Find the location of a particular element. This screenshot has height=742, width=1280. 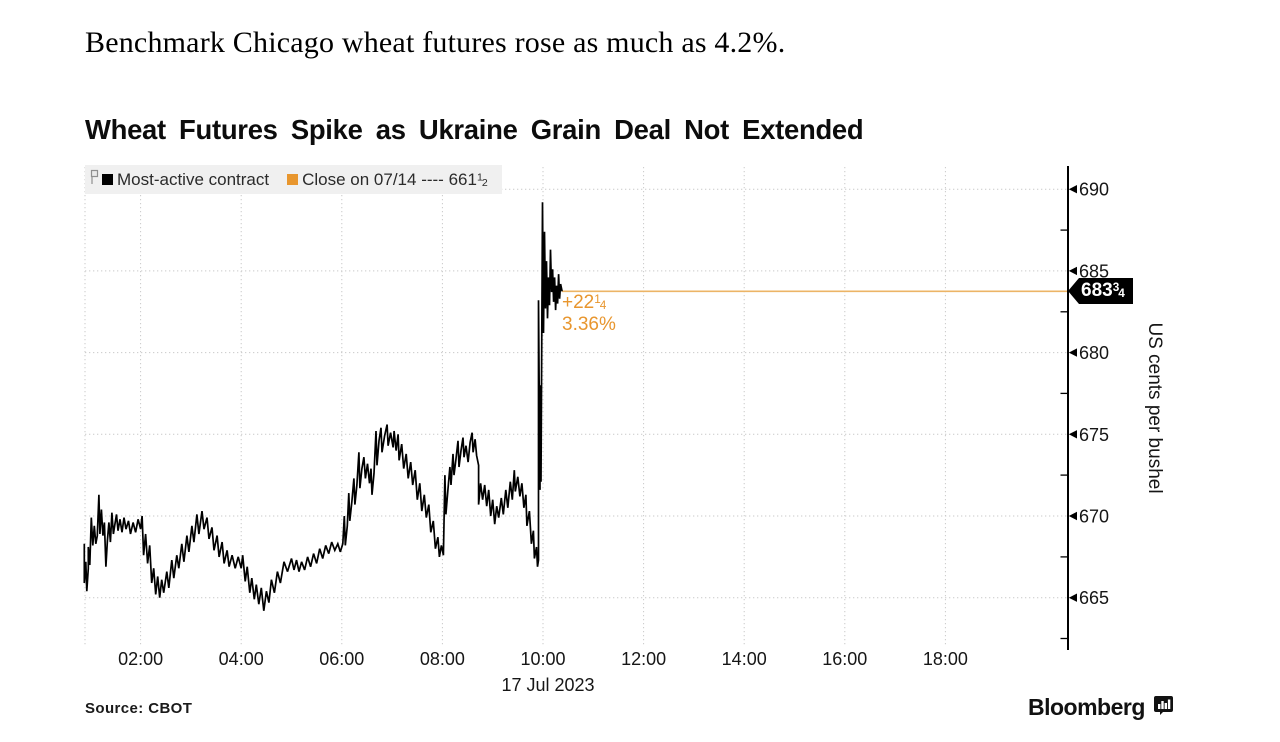

change-percent: 3.36% is located at coordinates (589, 324).